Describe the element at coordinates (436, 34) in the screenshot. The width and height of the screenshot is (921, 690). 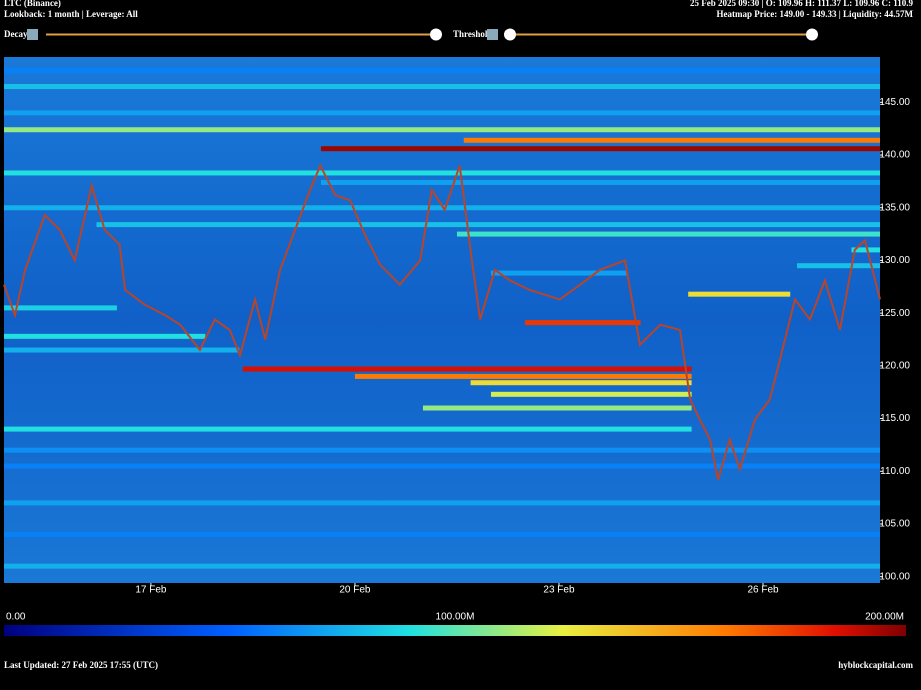
I see `decay-handle` at that location.